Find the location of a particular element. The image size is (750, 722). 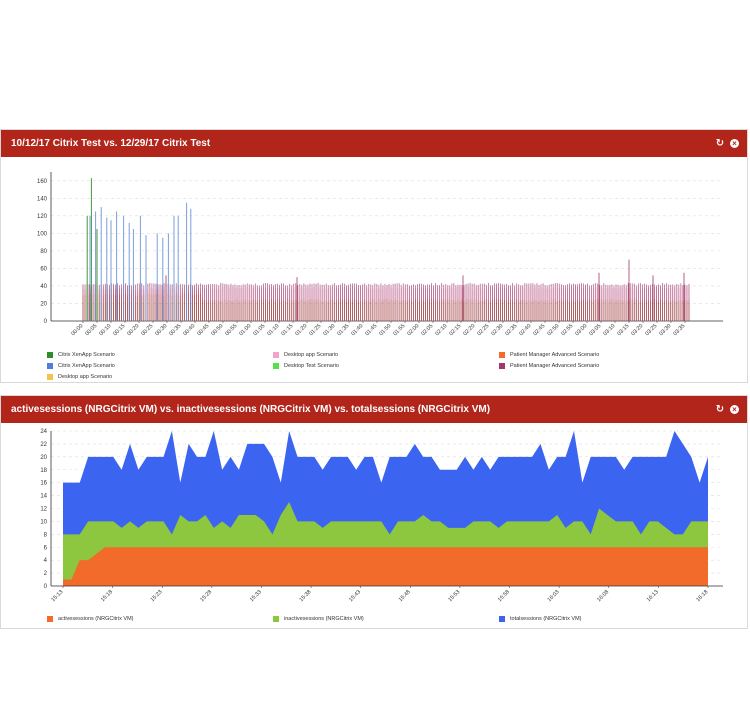

x-tick-label: 01:30 is located at coordinates (329, 330).